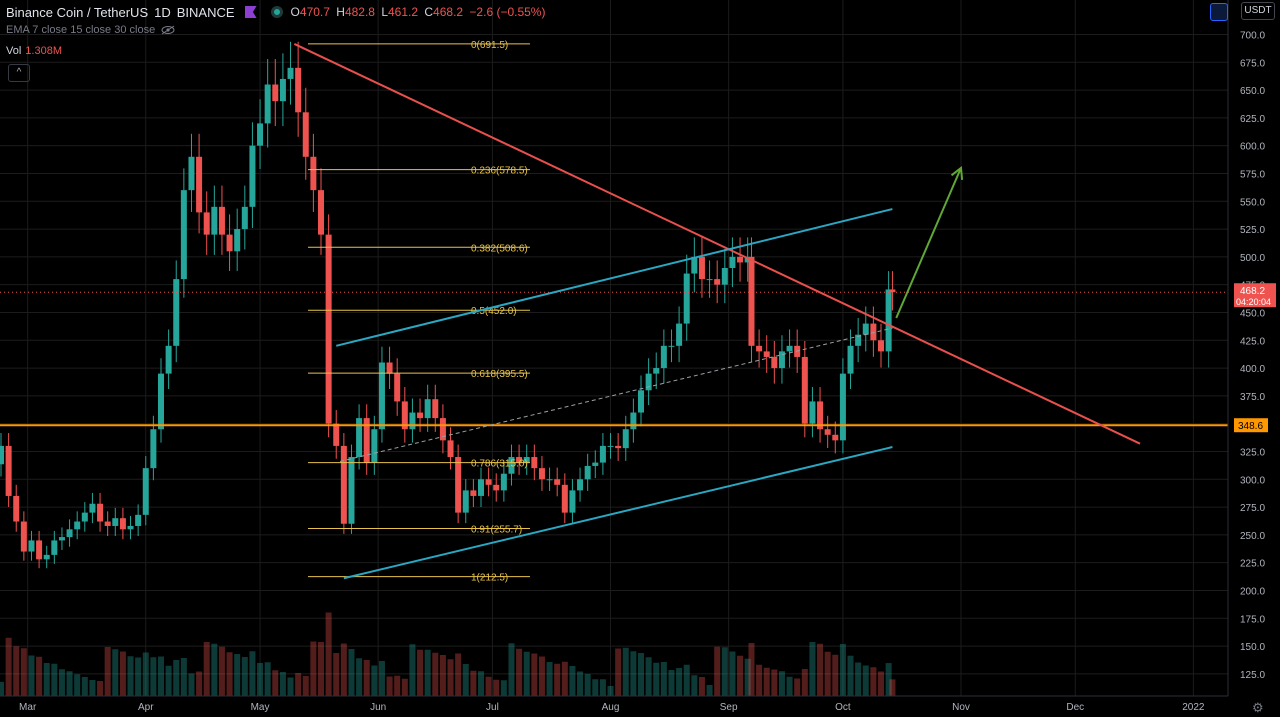 Image resolution: width=1280 pixels, height=717 pixels. Describe the element at coordinates (162, 12) in the screenshot. I see `interval-label: 1D` at that location.